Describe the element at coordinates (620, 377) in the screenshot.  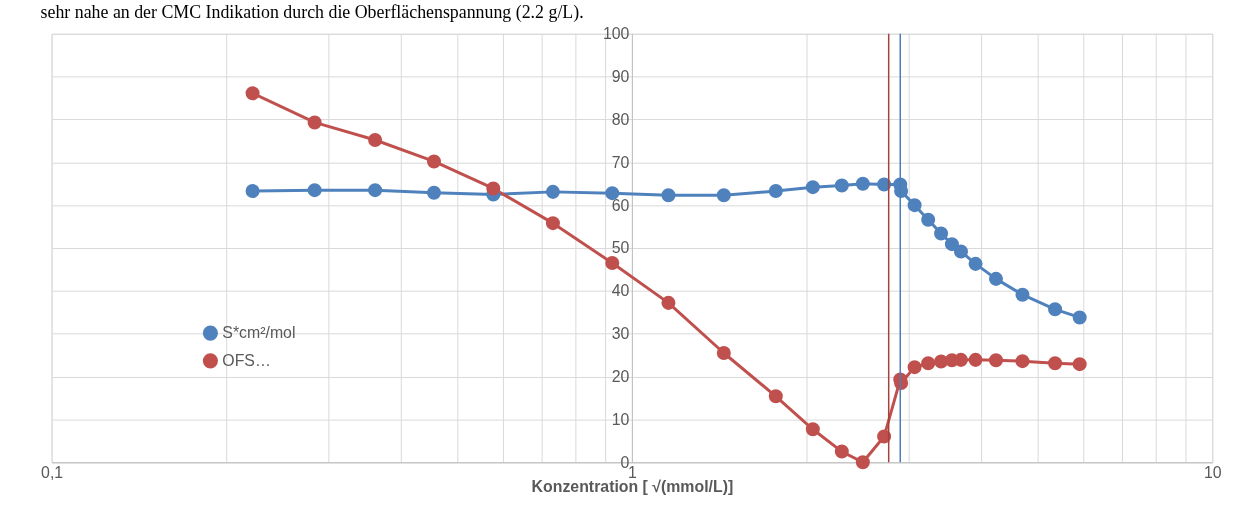
I see `y-tick-label: 20` at that location.